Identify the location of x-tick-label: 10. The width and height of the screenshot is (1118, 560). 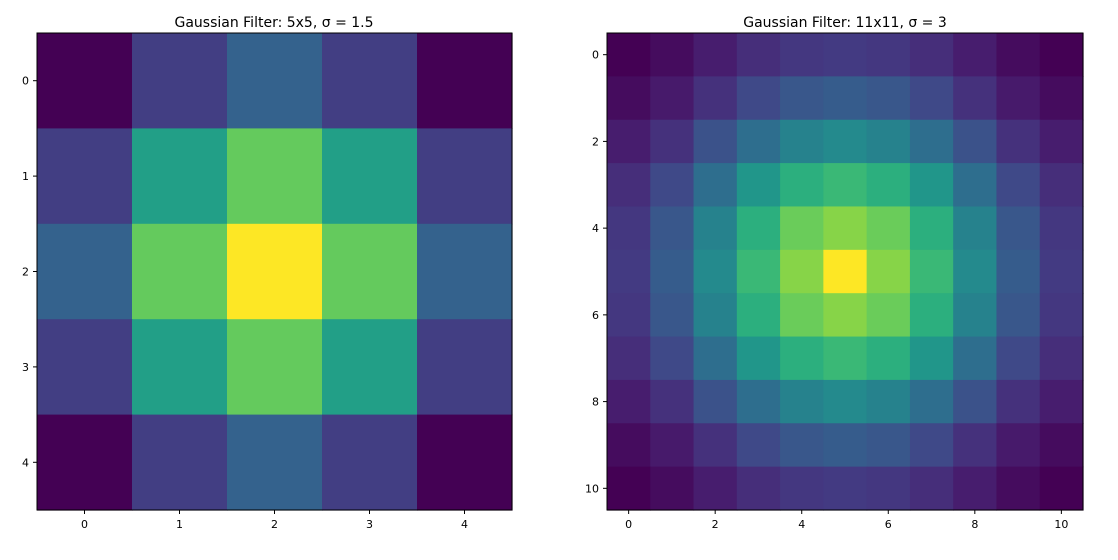
(1061, 524).